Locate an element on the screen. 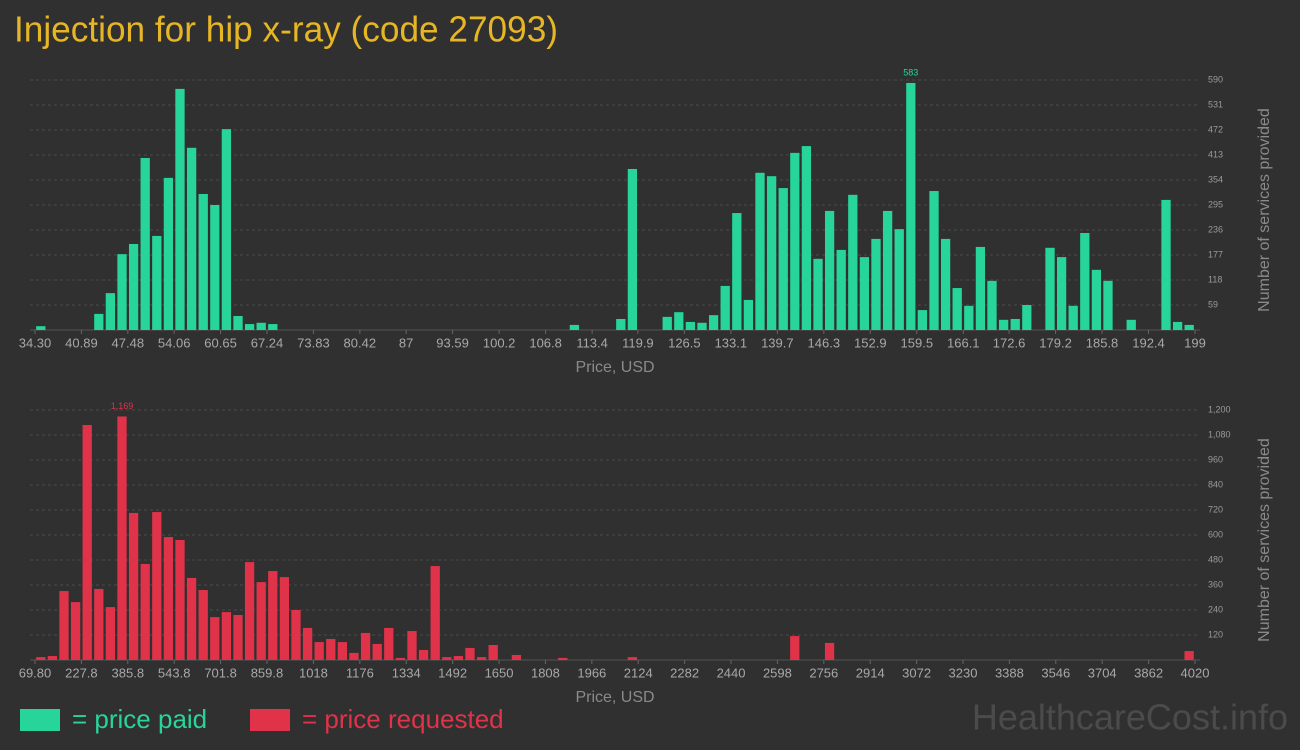 The width and height of the screenshot is (1300, 750). y-tick-label: 600 is located at coordinates (1215, 534).